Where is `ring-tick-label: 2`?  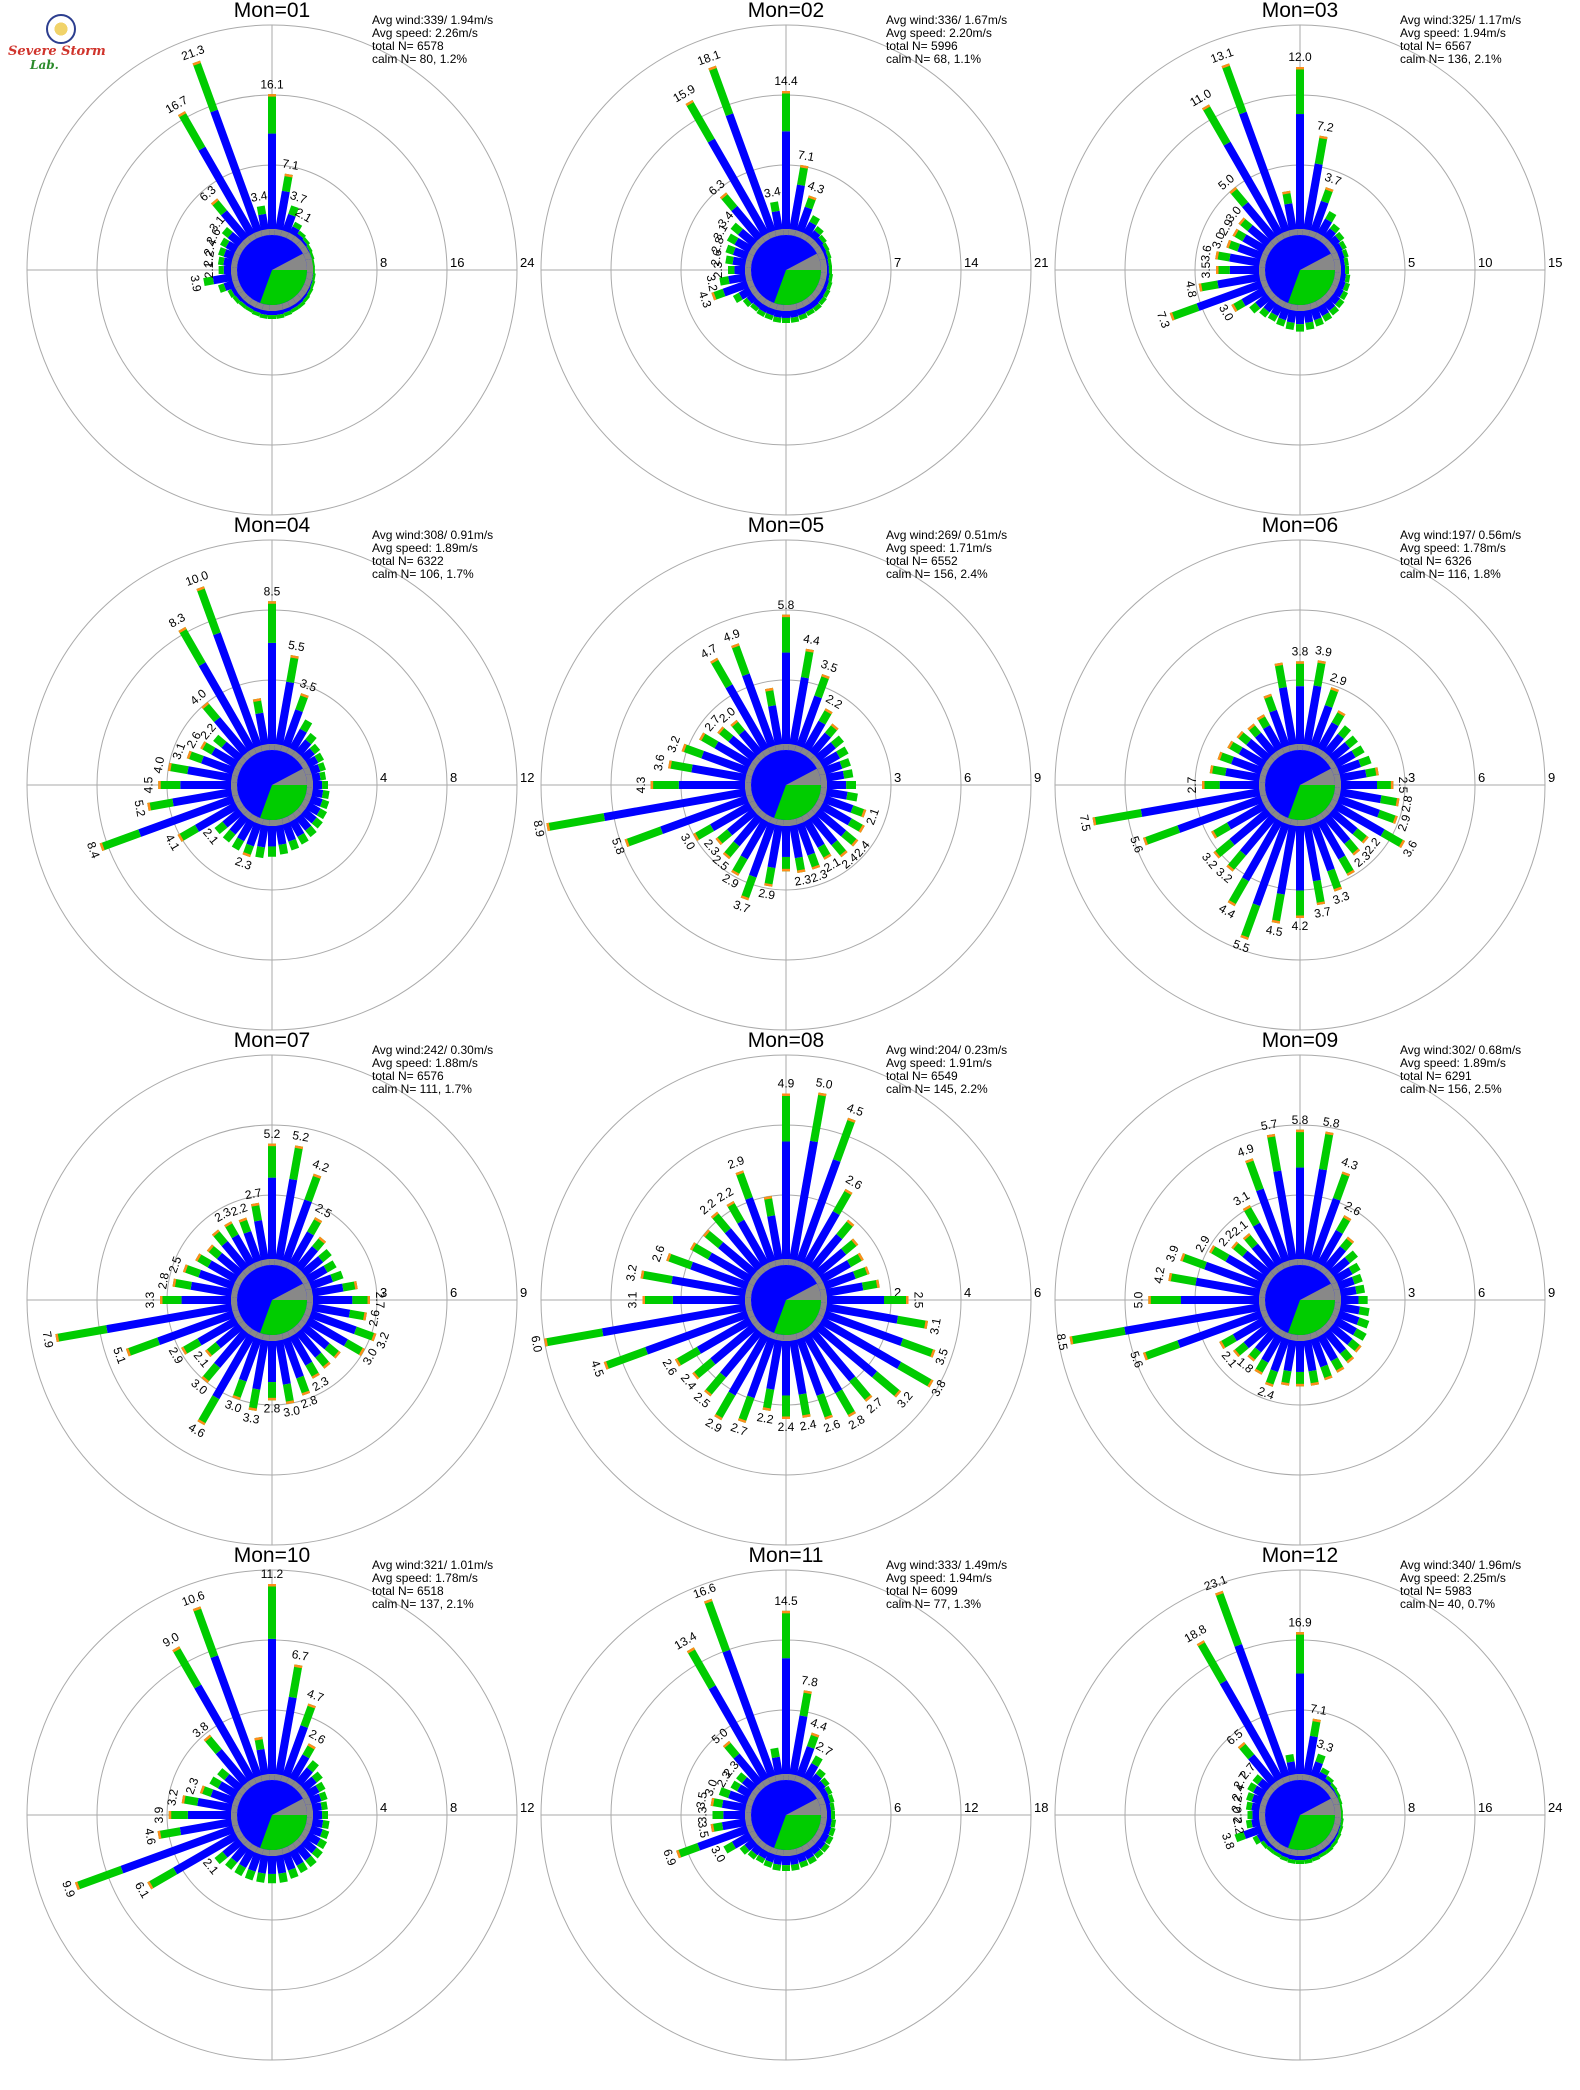 ring-tick-label: 2 is located at coordinates (897, 1292).